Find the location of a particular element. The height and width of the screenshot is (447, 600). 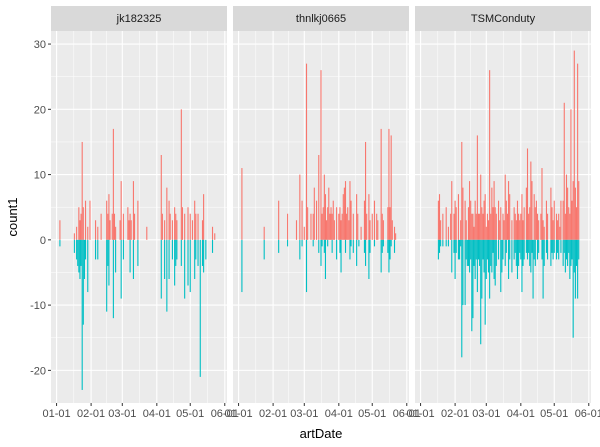

panel-2-strip-label: TSMConduty is located at coordinates (503, 19).